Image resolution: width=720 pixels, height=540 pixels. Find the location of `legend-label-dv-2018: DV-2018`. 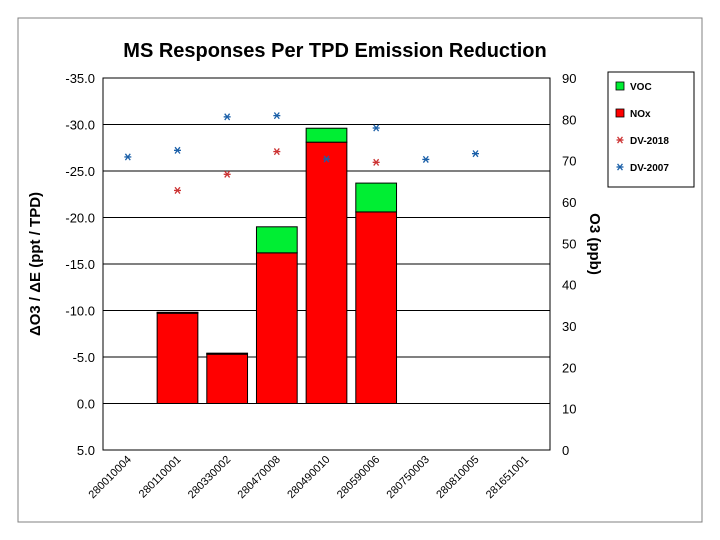

legend-label-dv-2018: DV-2018 is located at coordinates (649, 141).